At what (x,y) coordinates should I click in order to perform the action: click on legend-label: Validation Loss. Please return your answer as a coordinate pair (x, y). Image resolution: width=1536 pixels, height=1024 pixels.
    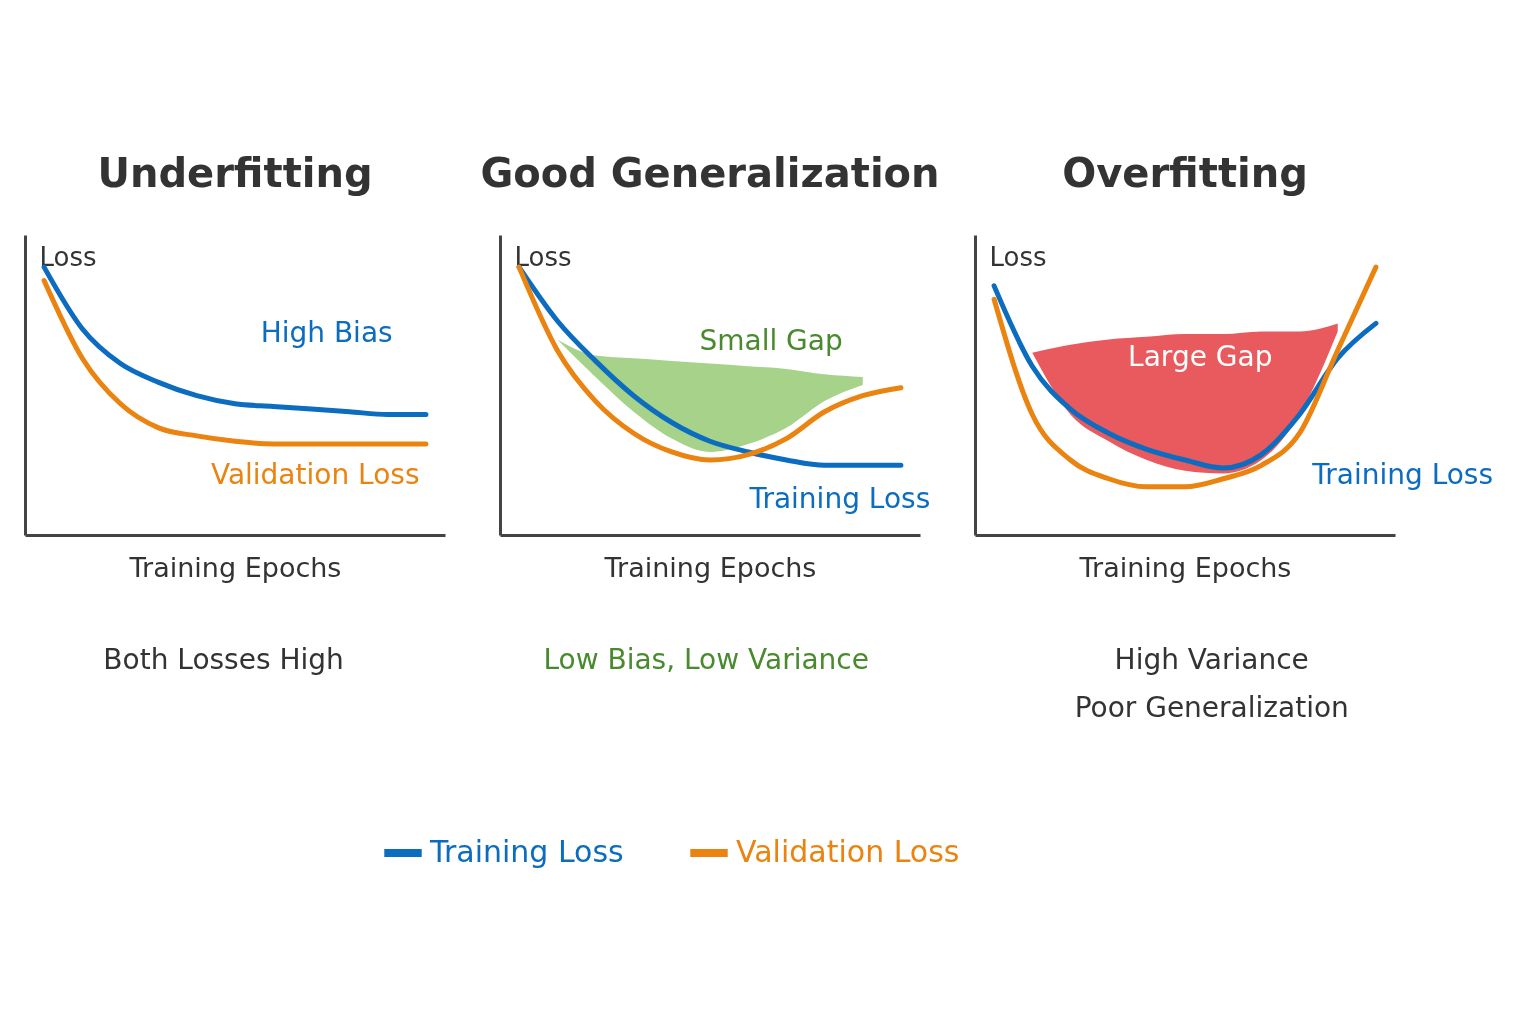
    Looking at the image, I should click on (848, 851).